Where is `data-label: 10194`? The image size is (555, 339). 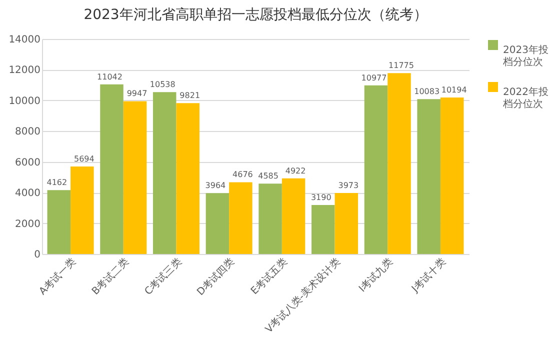 data-label: 10194 is located at coordinates (454, 89).